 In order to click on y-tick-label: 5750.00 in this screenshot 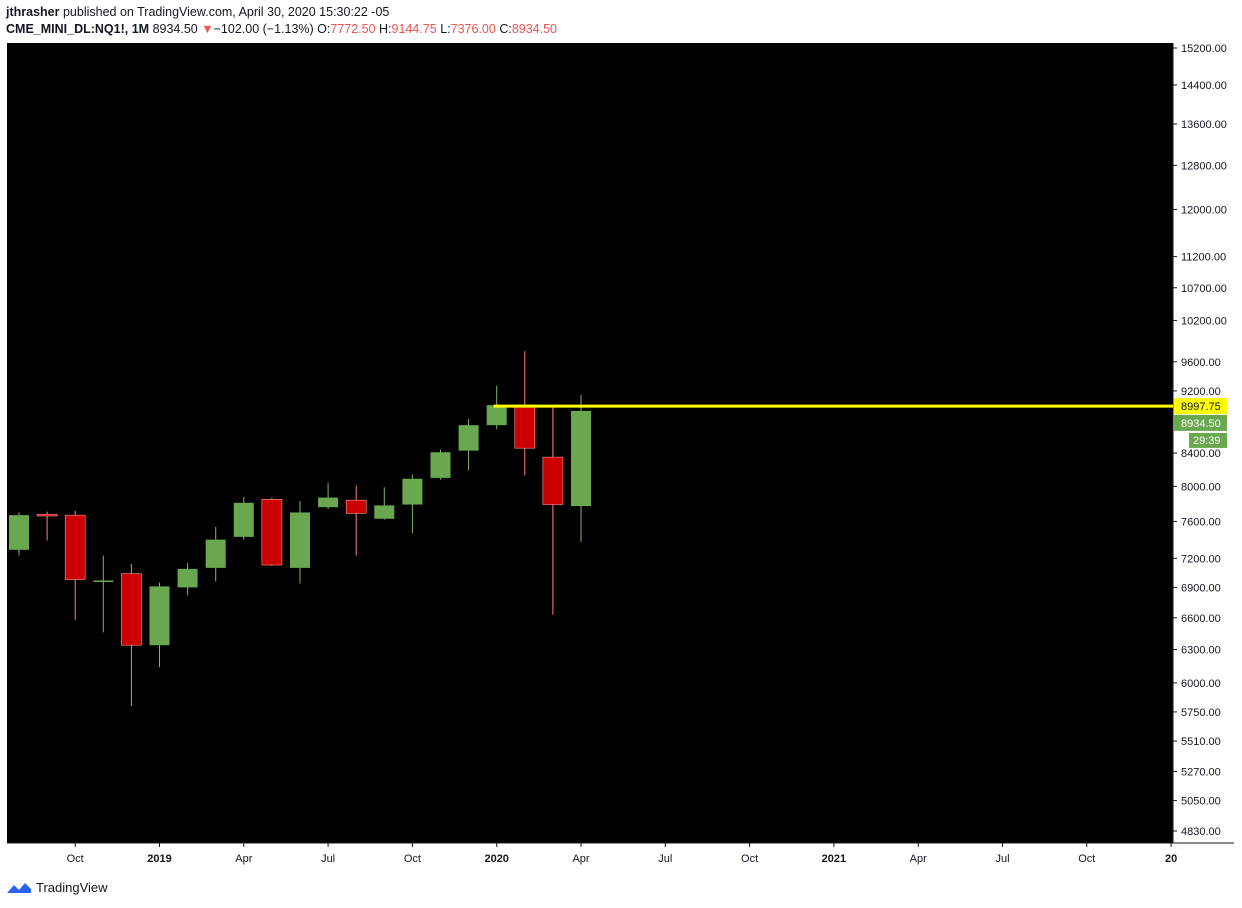, I will do `click(1201, 713)`.